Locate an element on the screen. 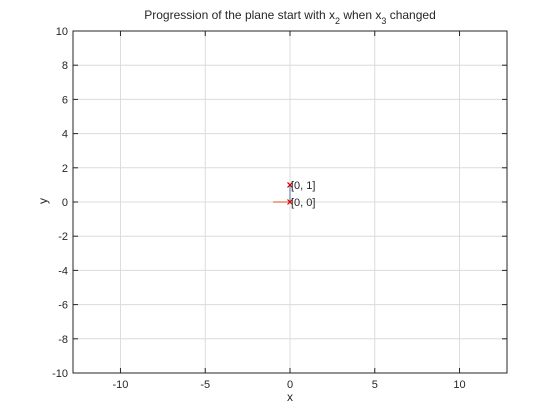 The width and height of the screenshot is (560, 420). y-tick-label: -2 is located at coordinates (63, 237).